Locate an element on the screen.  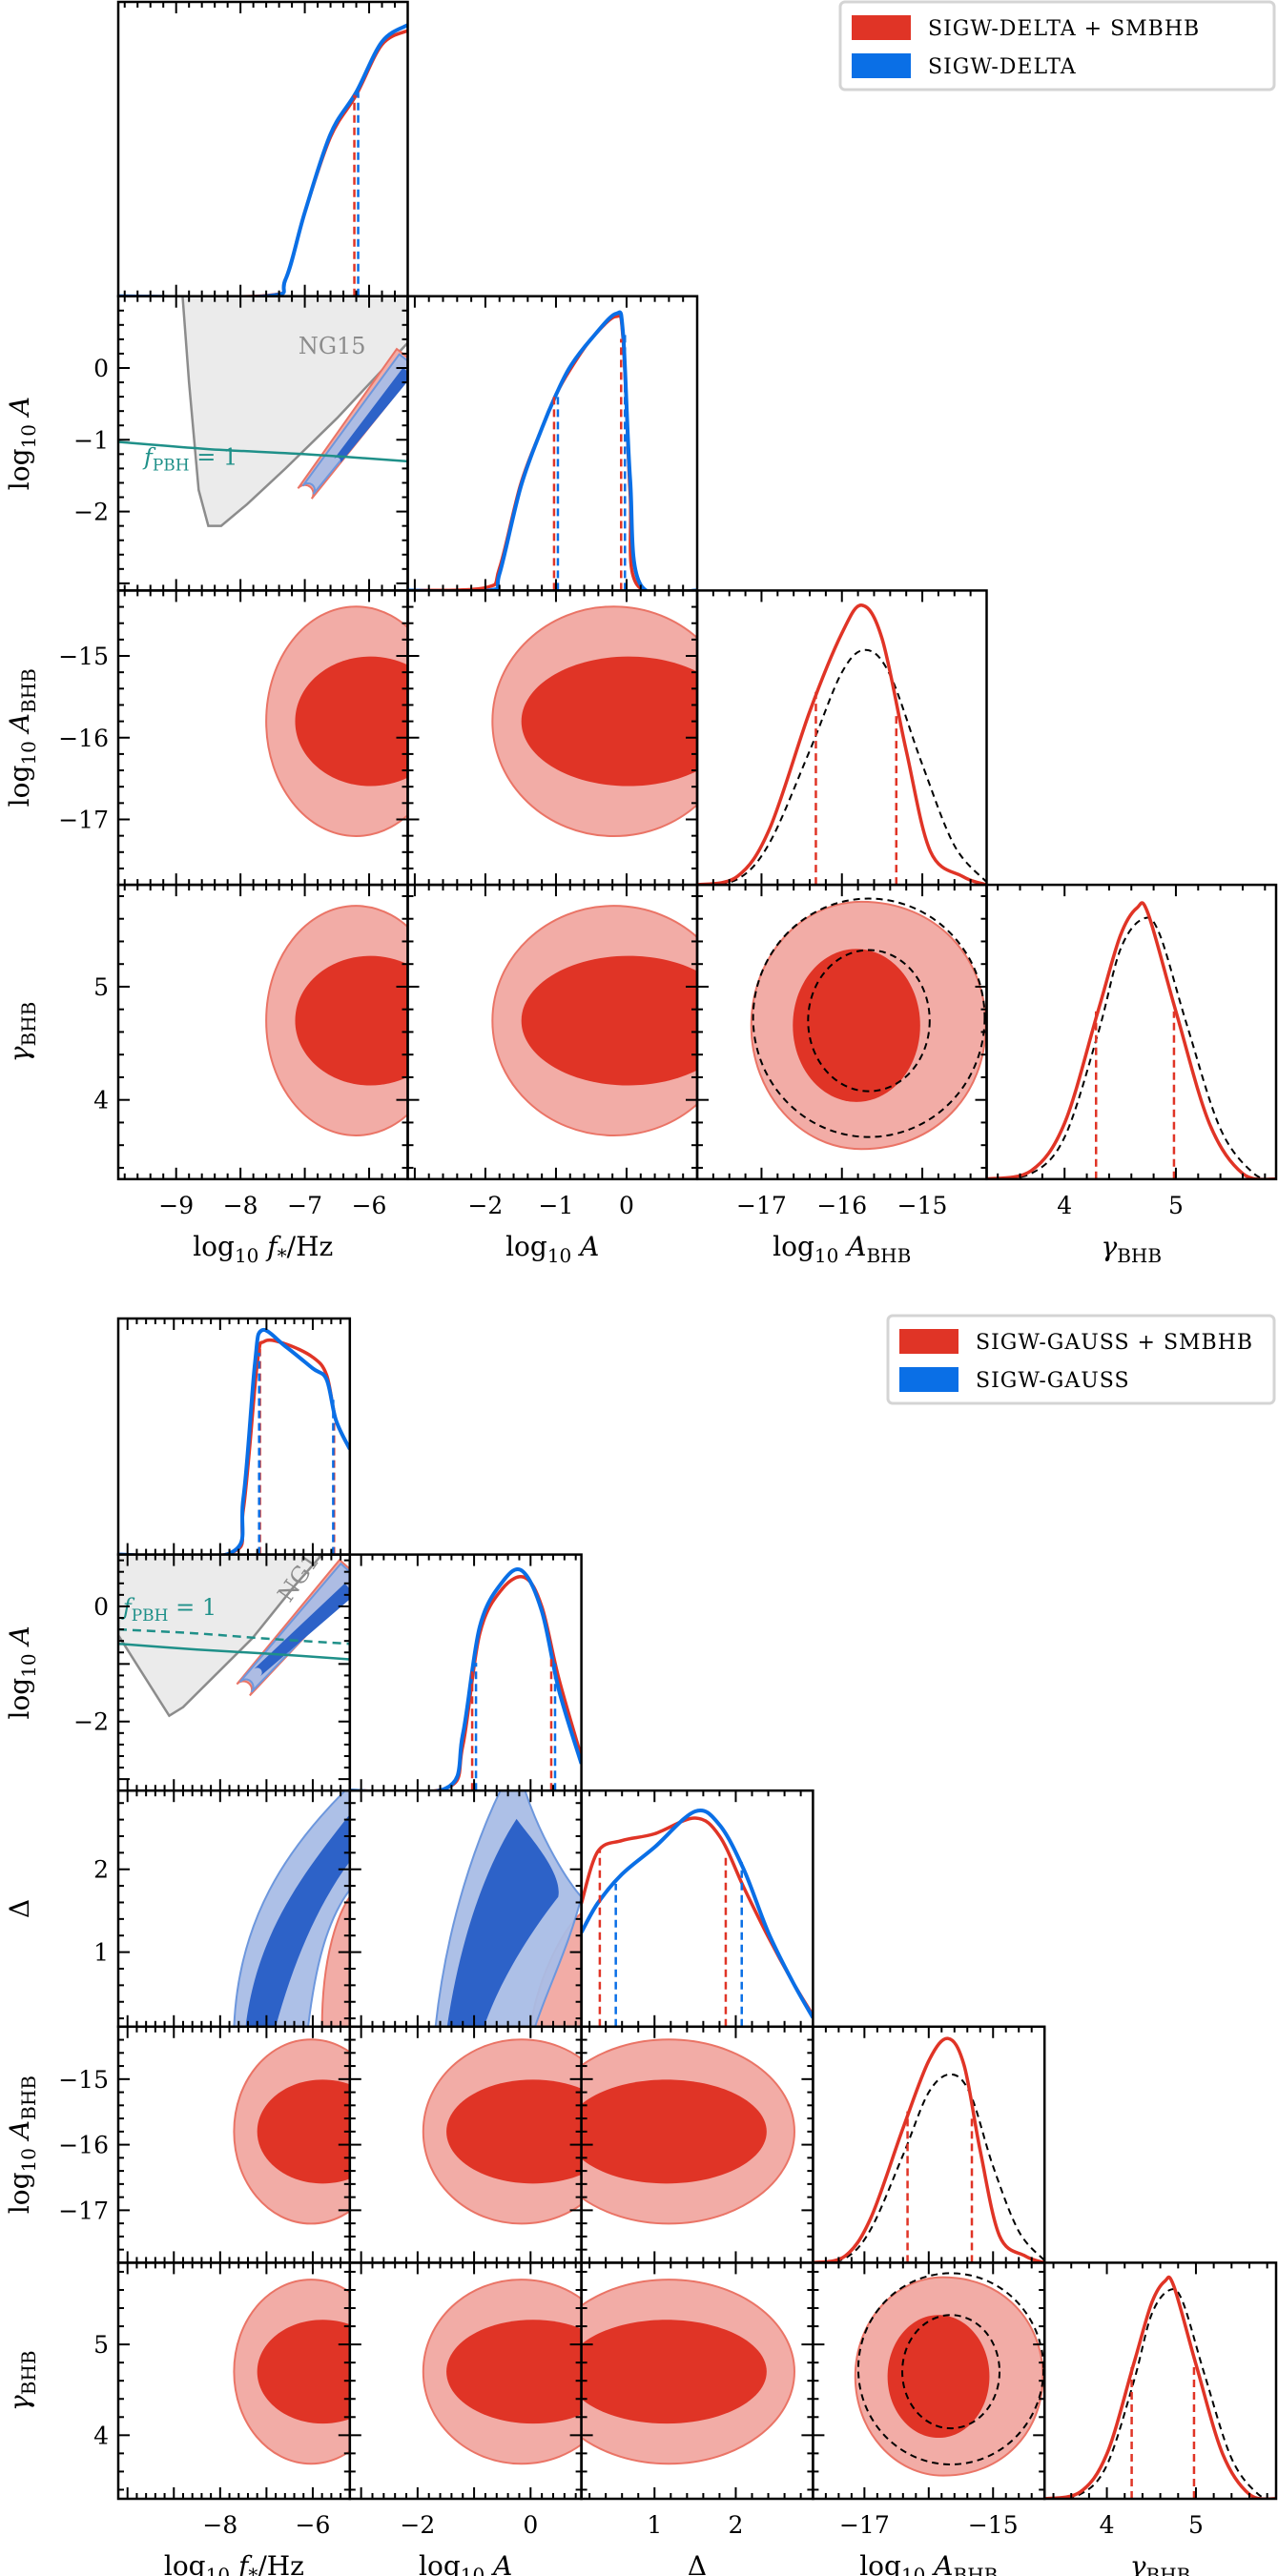
x-axis-label-g: γBHB is located at coordinates (1131, 1249).